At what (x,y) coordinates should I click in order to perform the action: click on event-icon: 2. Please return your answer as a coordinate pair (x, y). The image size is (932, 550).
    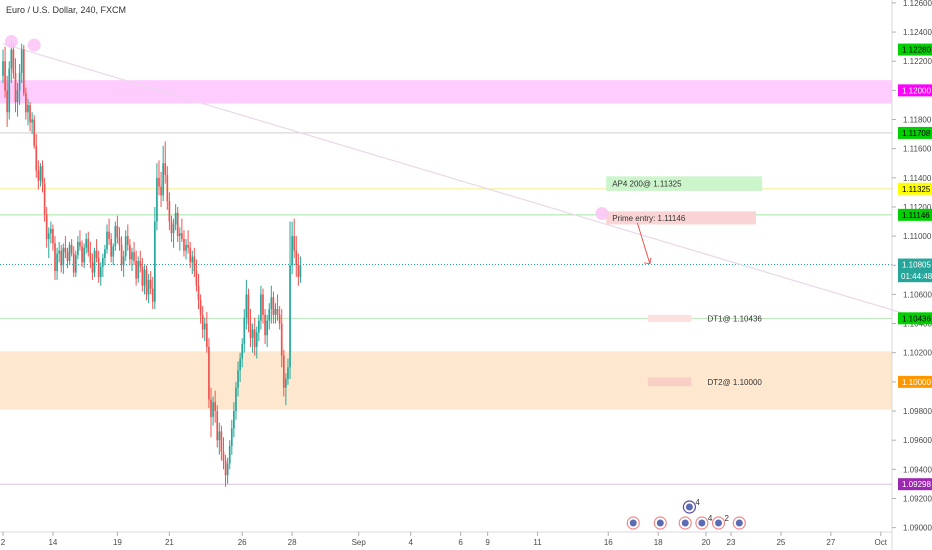
    Looking at the image, I should click on (720, 522).